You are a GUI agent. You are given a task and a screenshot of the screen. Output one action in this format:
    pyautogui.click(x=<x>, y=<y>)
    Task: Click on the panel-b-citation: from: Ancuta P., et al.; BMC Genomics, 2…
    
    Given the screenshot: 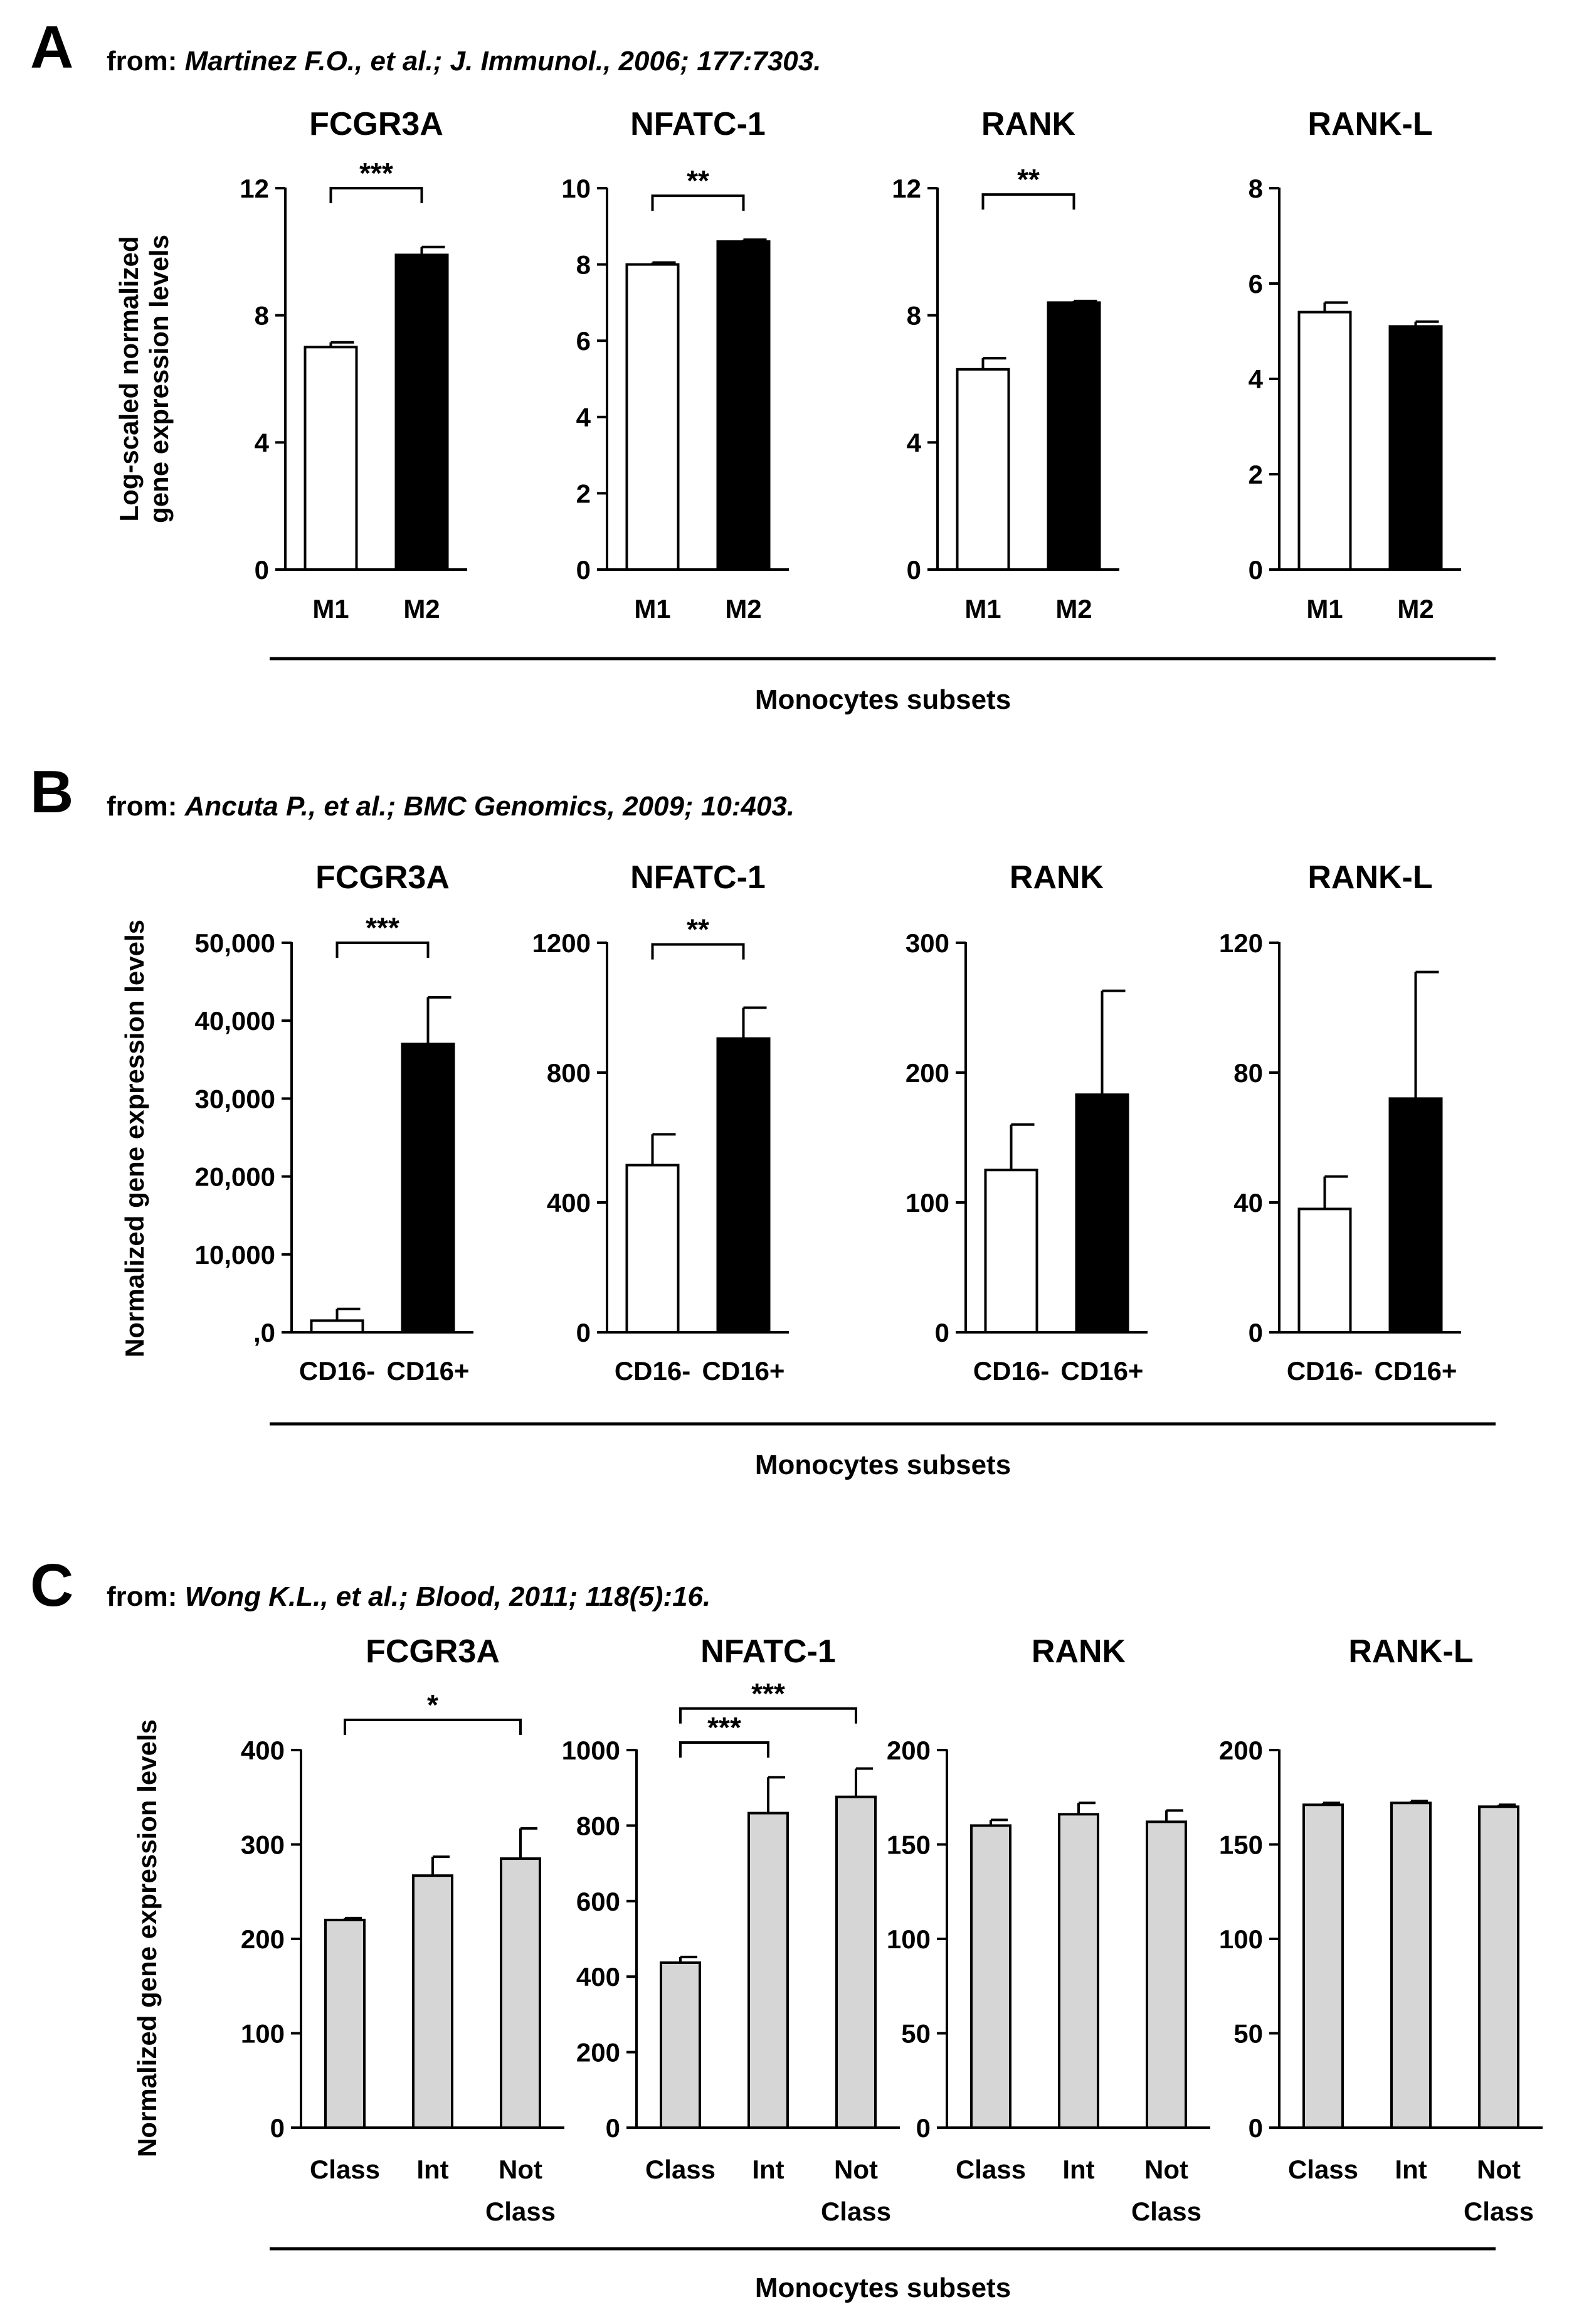 What is the action you would take?
    pyautogui.click(x=451, y=807)
    